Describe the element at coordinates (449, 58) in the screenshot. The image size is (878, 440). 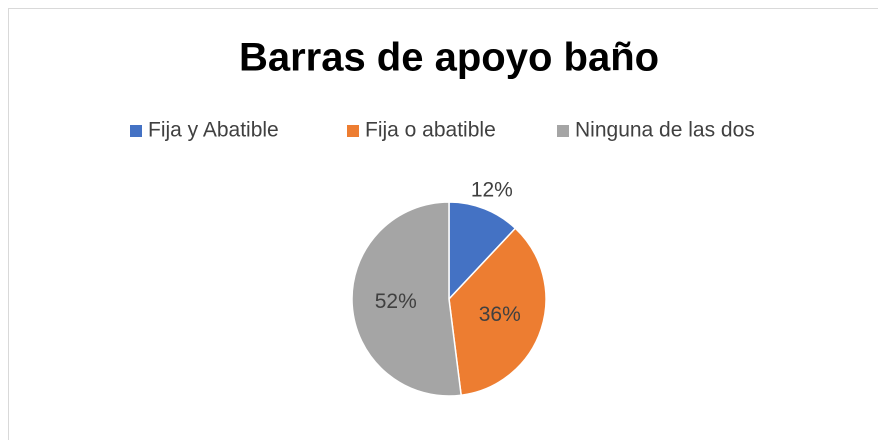
I see `chart-title: Barras de apoyo baño` at that location.